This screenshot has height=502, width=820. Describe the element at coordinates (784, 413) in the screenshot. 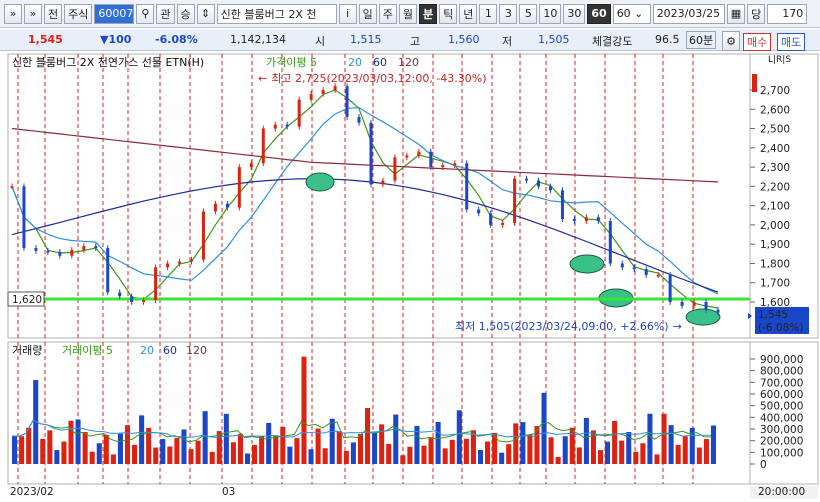

I see `volume-axis` at that location.